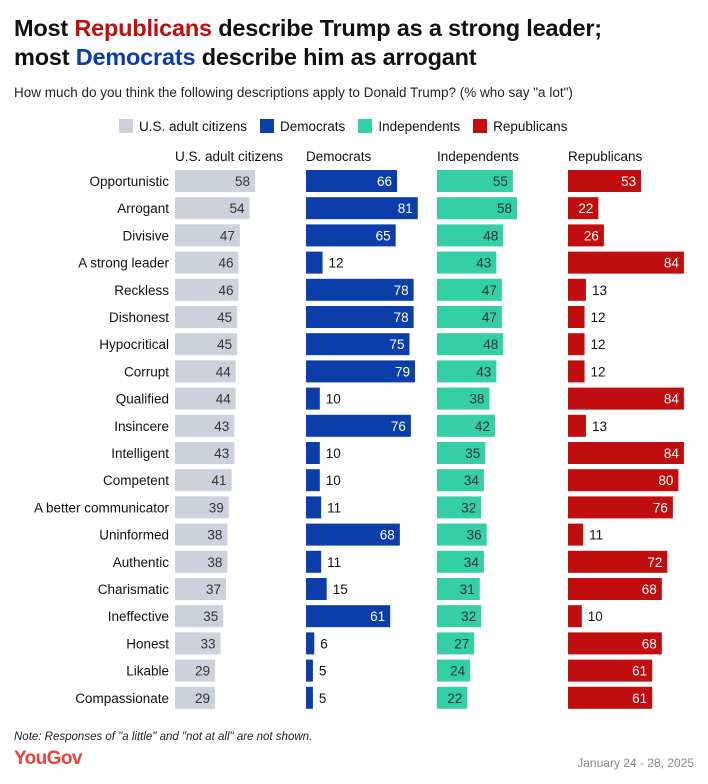 This screenshot has height=784, width=708. What do you see at coordinates (145, 235) in the screenshot?
I see `category-label: Divisive` at bounding box center [145, 235].